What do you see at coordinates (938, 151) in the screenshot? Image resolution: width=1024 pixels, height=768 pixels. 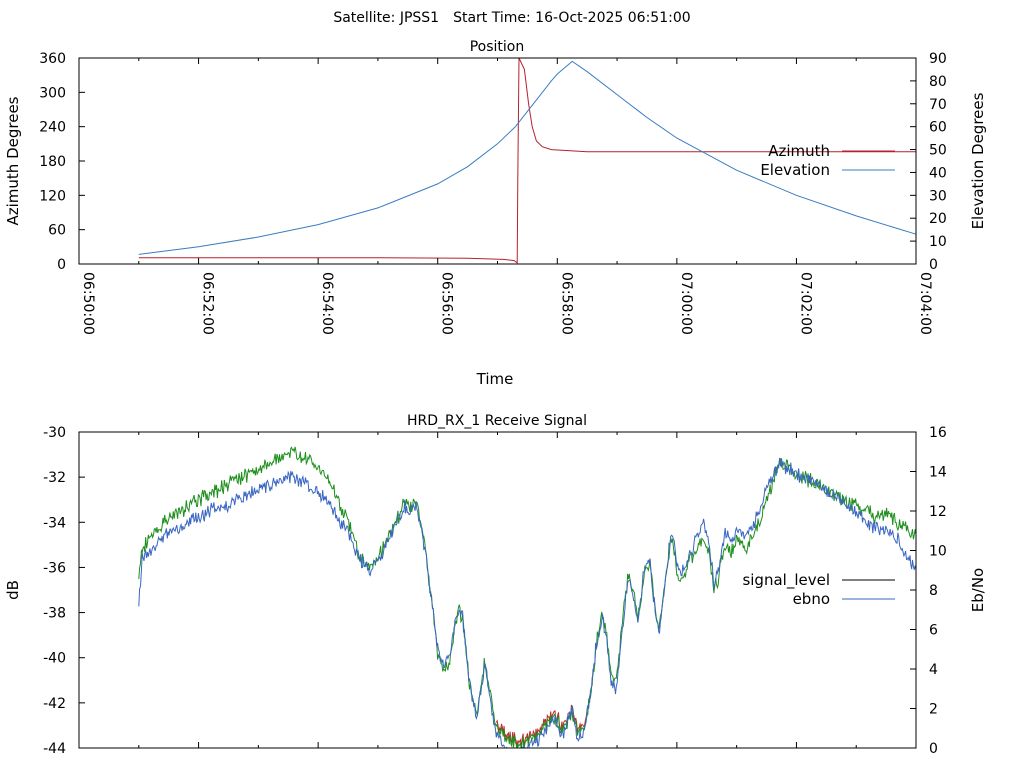 I see `y2-tick-label: 50` at bounding box center [938, 151].